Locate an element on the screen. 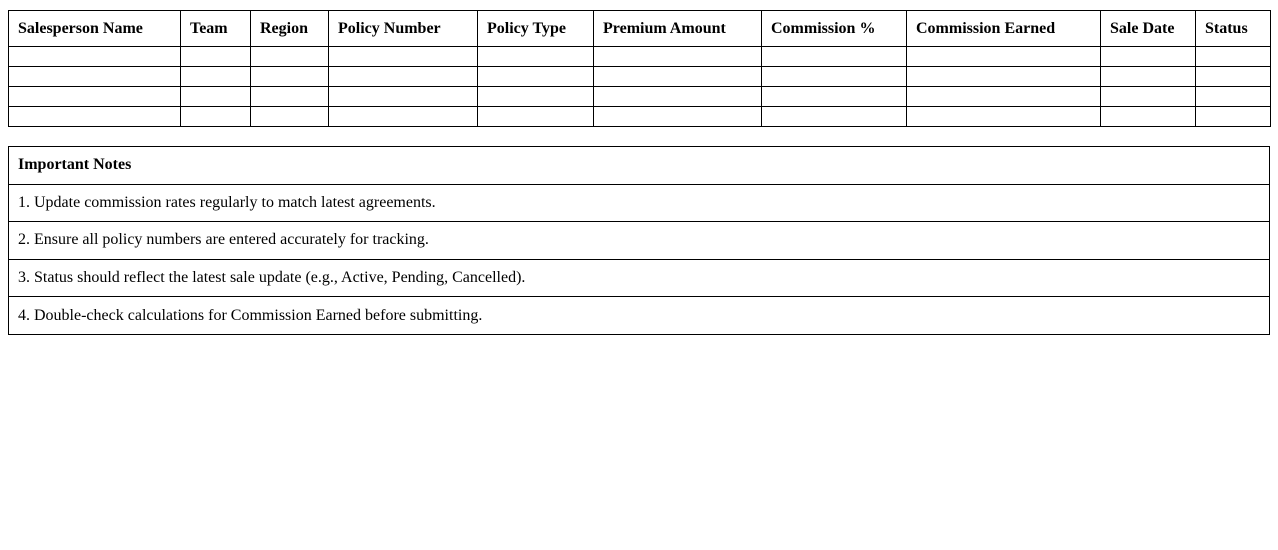  column-header-policy-number: Policy Number is located at coordinates (403, 28).